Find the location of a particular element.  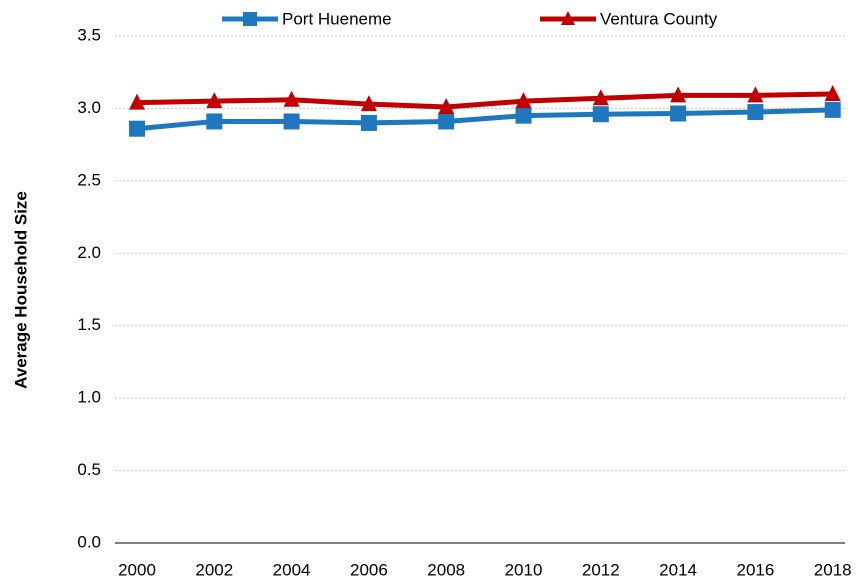

y-tick-label: 1.0 is located at coordinates (89, 397).